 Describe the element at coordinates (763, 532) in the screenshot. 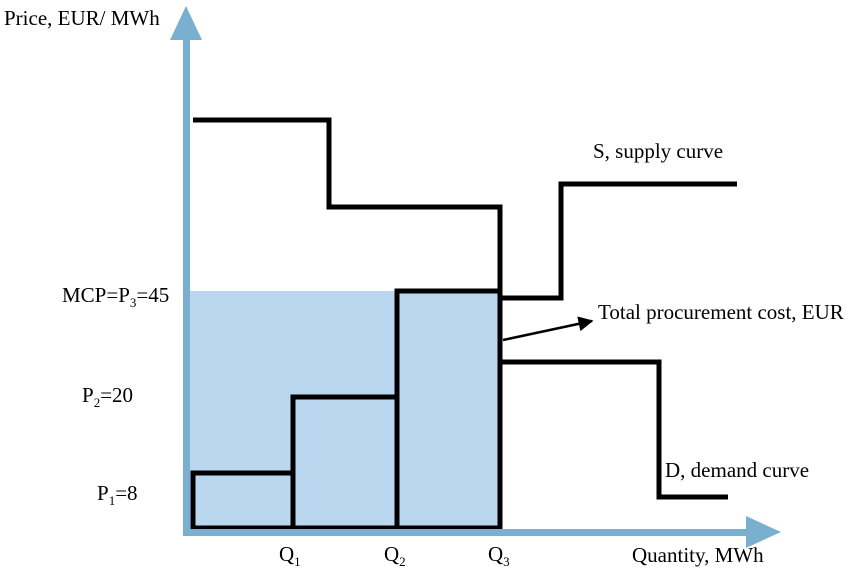

I see `x-axis-arrowhead` at that location.